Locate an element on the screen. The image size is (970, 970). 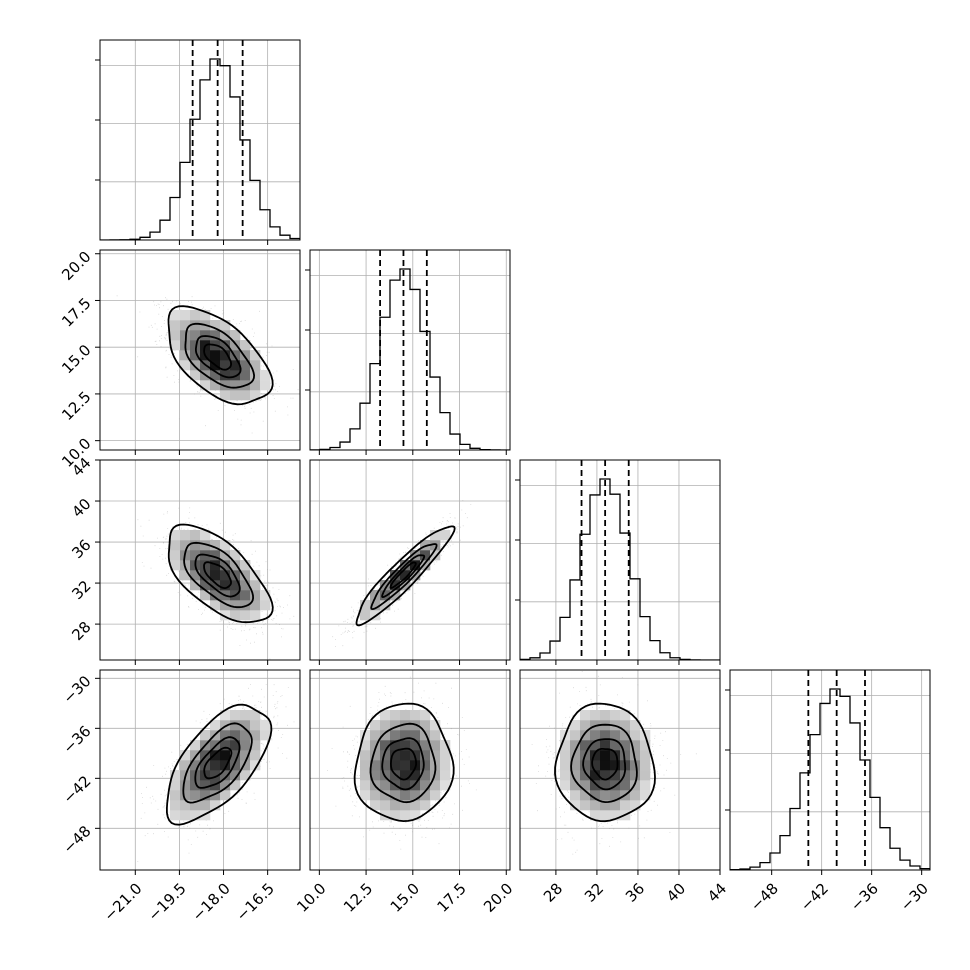
x-tick-label: −19.5 is located at coordinates (166, 902).